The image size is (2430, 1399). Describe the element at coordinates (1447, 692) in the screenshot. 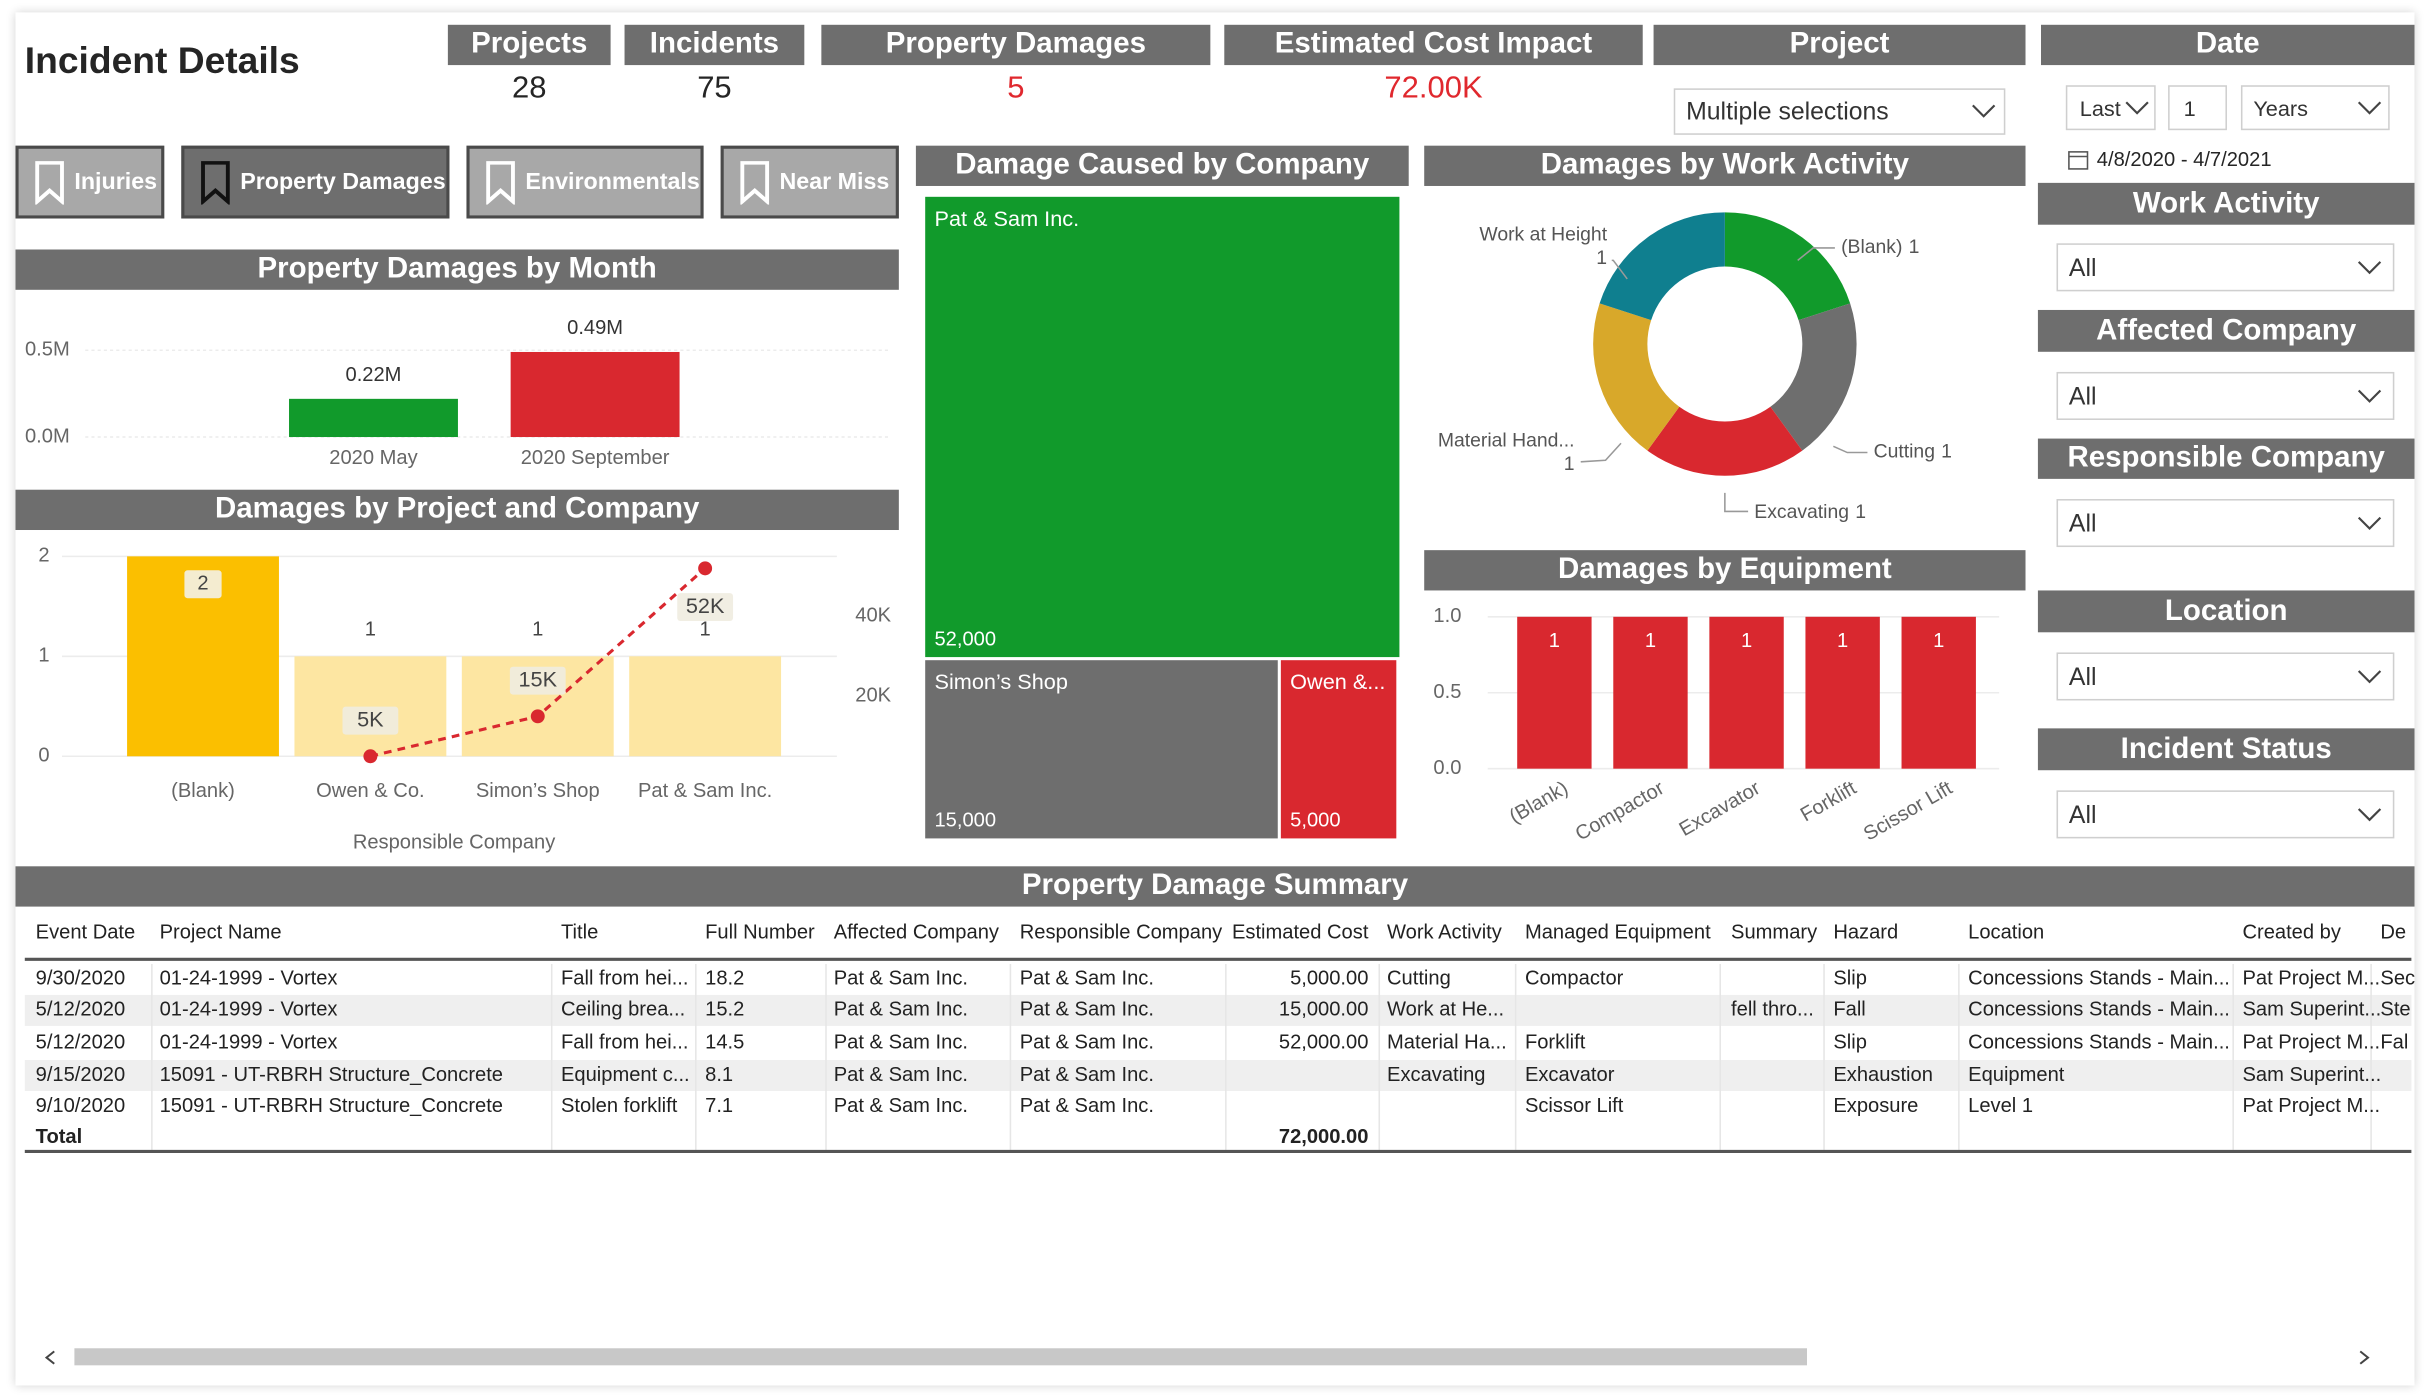

I see `y-tick-label: 0.5` at that location.